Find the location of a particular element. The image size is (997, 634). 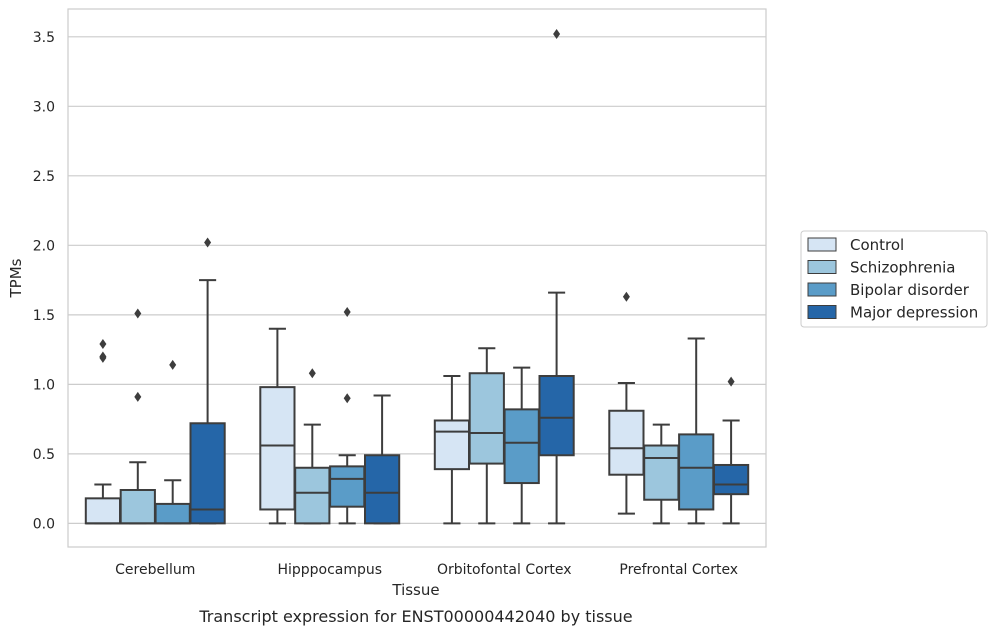

legend-frame is located at coordinates (894, 279).